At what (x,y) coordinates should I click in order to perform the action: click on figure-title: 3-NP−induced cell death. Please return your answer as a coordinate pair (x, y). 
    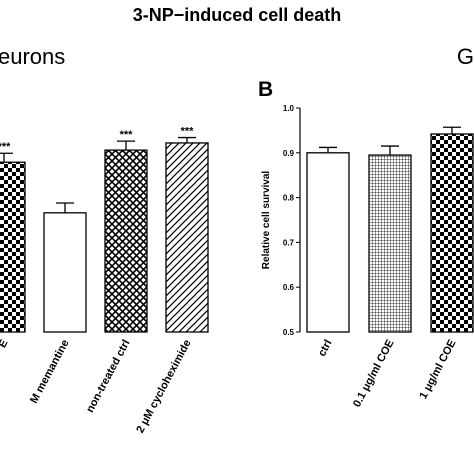
    Looking at the image, I should click on (237, 15).